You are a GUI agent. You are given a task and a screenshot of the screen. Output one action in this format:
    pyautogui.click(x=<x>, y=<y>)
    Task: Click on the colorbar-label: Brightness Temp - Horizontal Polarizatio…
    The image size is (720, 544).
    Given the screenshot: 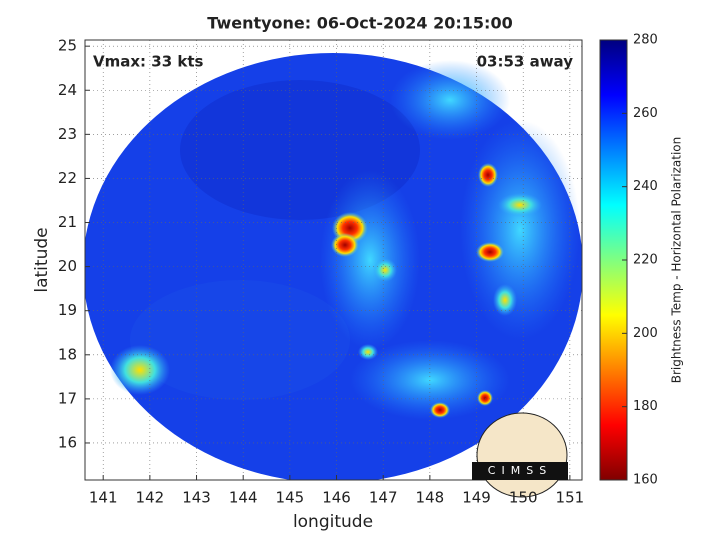 What is the action you would take?
    pyautogui.click(x=677, y=260)
    